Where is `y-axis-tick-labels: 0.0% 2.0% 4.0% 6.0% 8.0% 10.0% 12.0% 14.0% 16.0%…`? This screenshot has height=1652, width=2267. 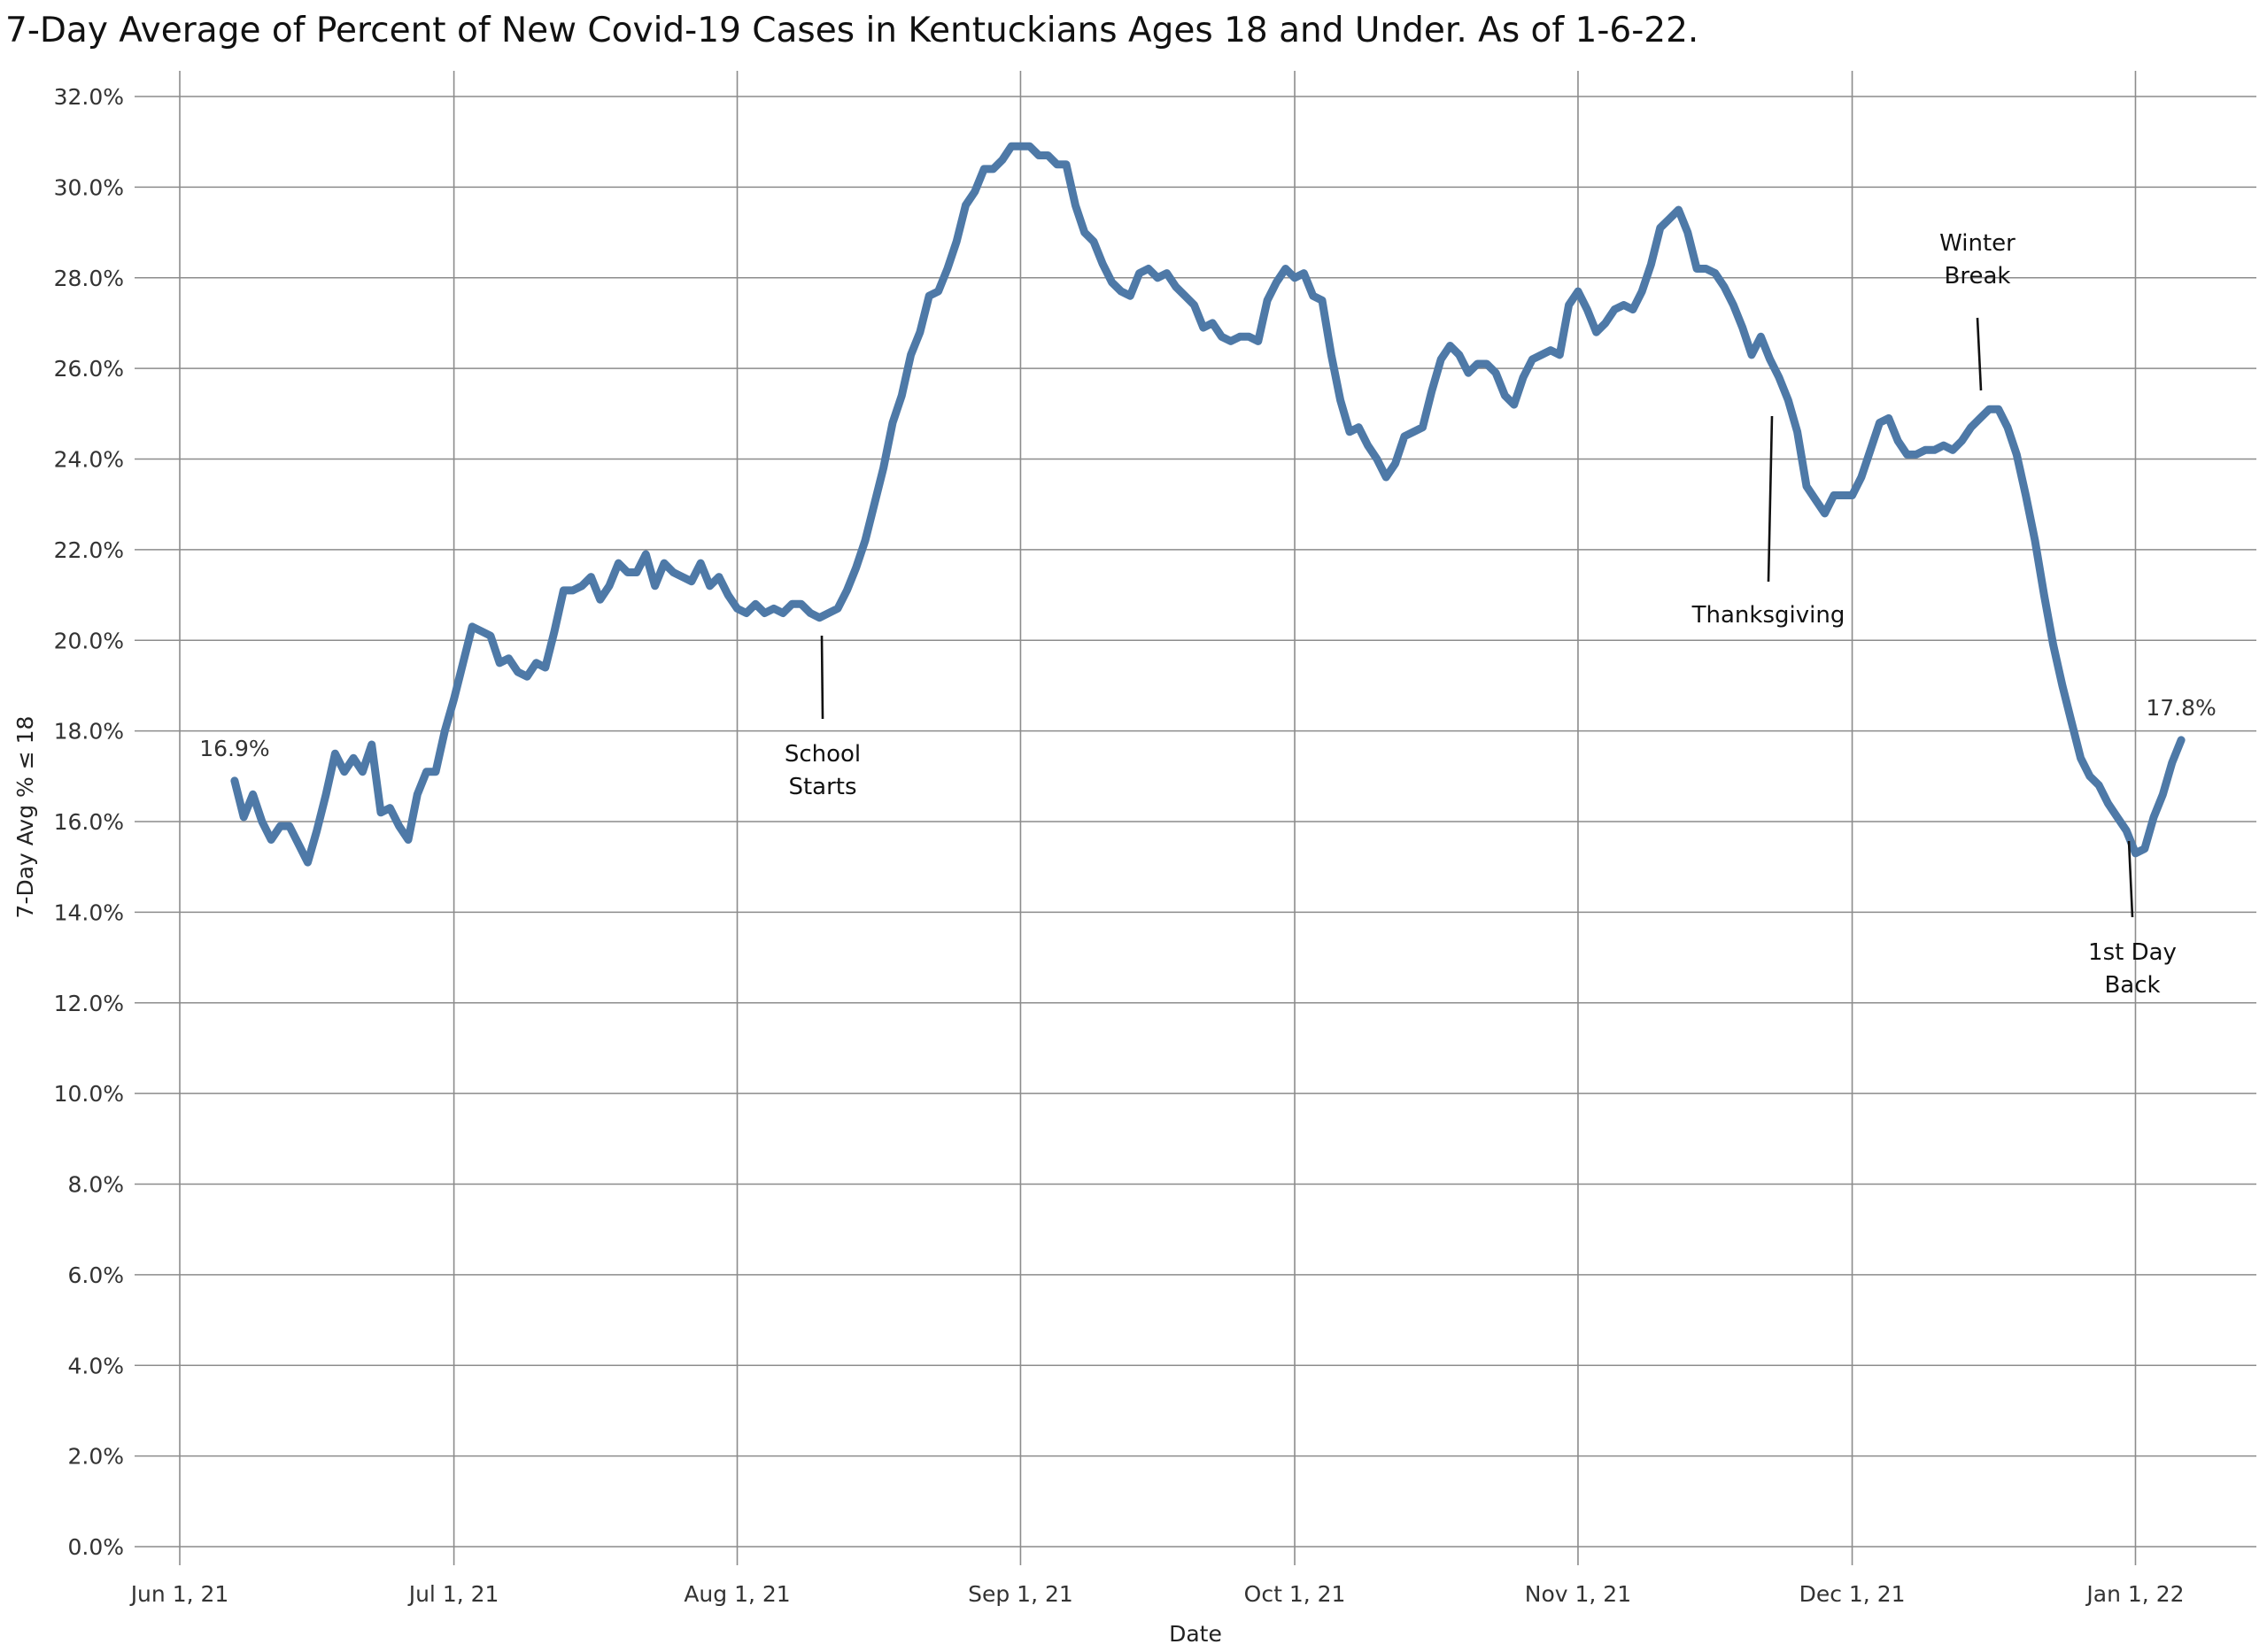 y-axis-tick-labels: 0.0% 2.0% 4.0% 6.0% 8.0% 10.0% 12.0% 14.0% 16.0%… is located at coordinates (89, 822).